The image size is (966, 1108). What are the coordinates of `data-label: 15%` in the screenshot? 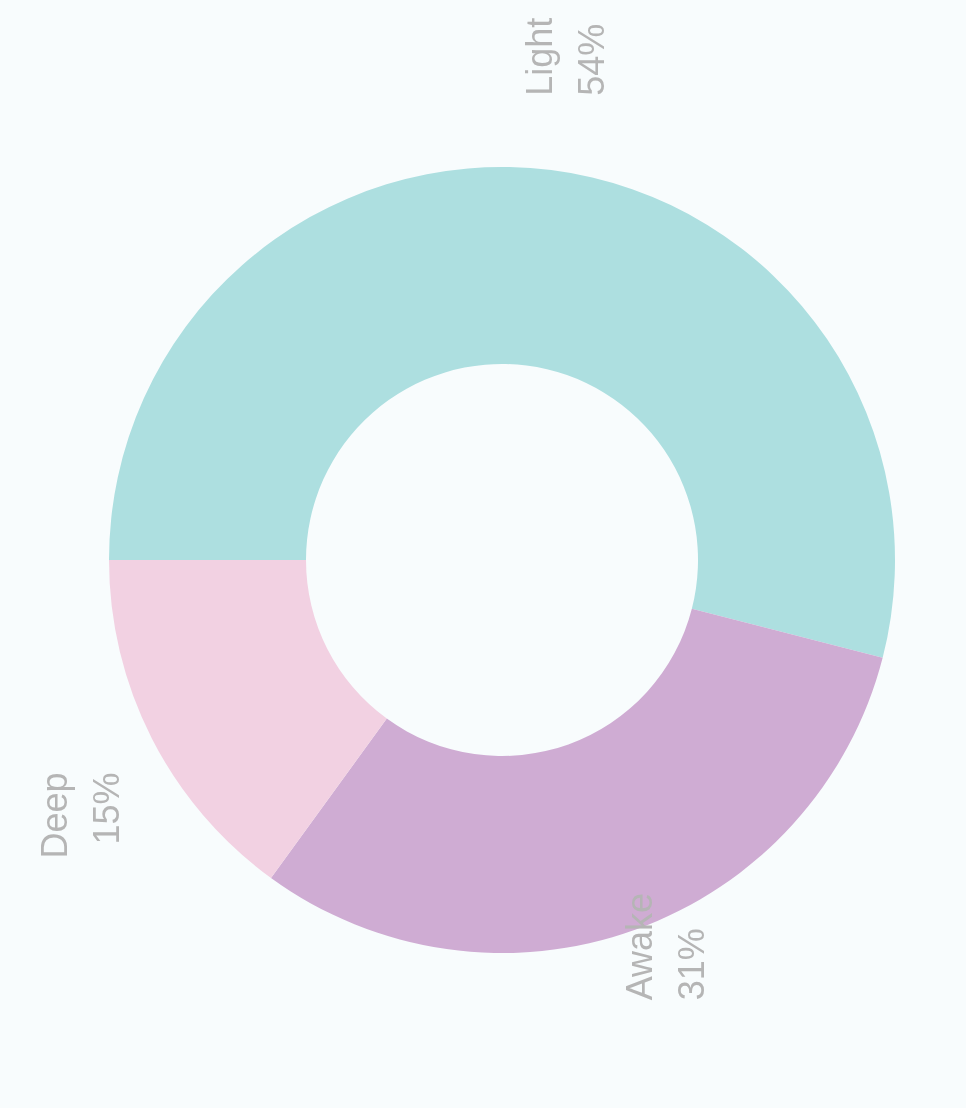 It's located at (106, 808).